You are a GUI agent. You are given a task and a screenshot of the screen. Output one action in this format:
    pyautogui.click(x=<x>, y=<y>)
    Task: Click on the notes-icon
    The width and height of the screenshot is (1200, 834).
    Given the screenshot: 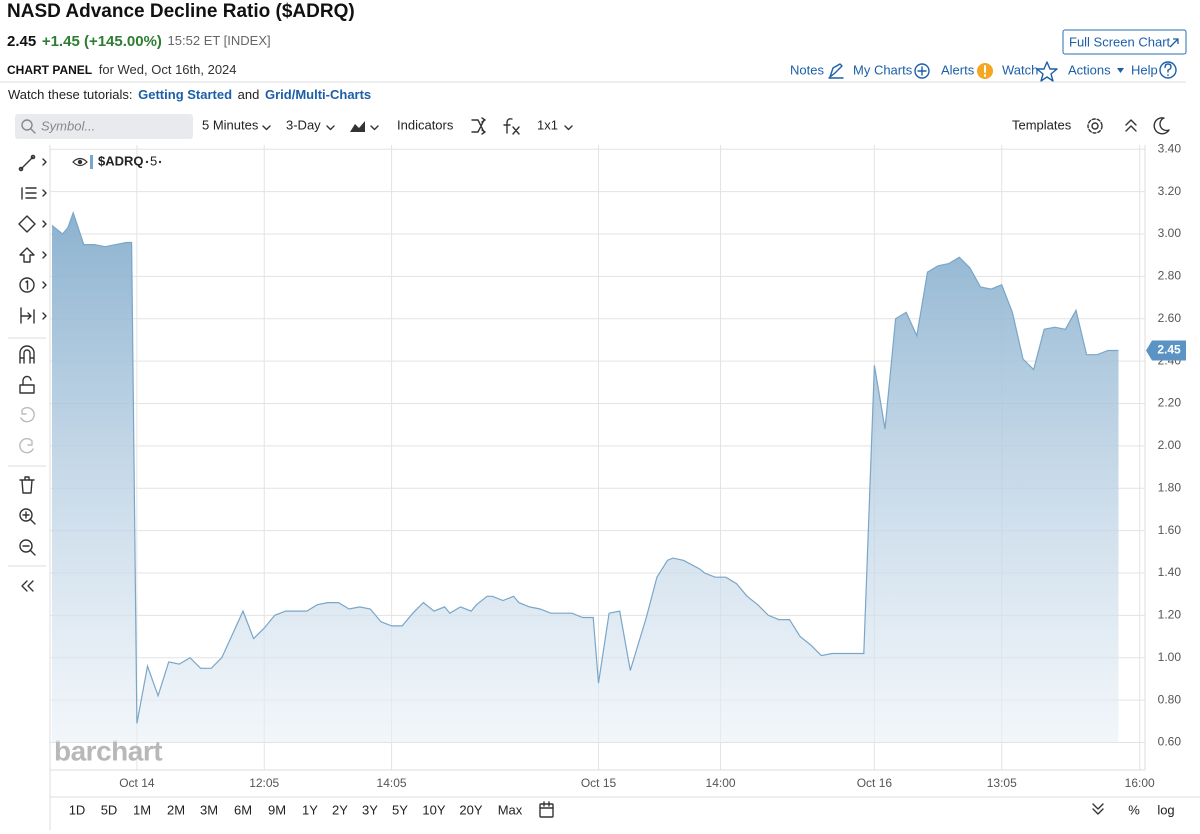 What is the action you would take?
    pyautogui.click(x=836, y=71)
    